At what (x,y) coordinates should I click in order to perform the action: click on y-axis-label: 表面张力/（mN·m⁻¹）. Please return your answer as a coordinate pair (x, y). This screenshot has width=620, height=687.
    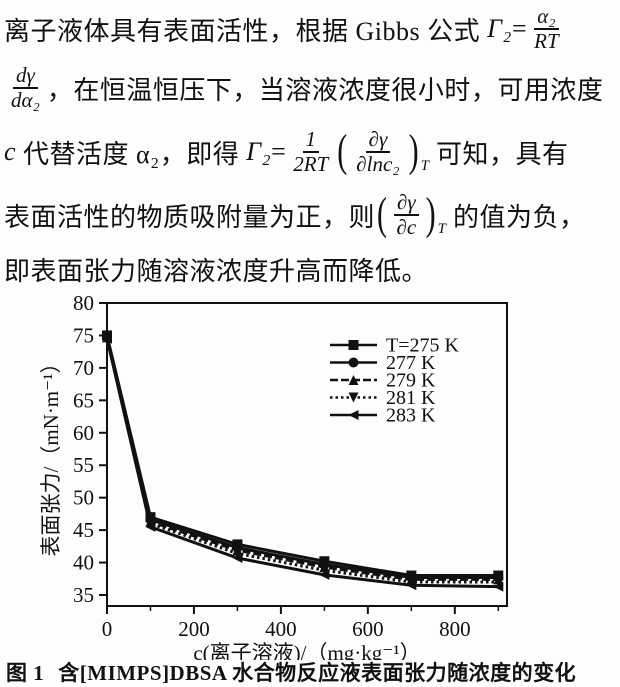
    Looking at the image, I should click on (51, 454).